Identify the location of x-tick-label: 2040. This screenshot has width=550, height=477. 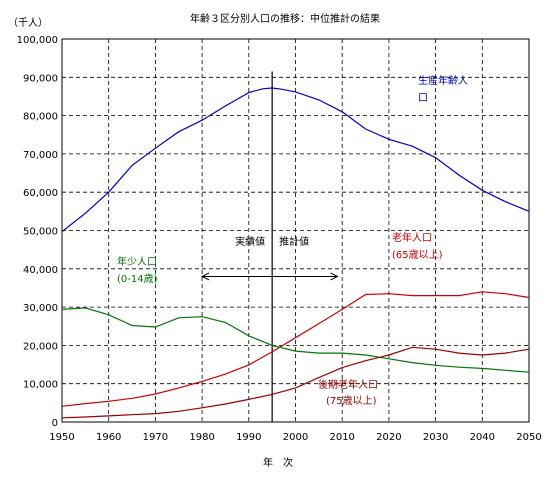
(482, 437).